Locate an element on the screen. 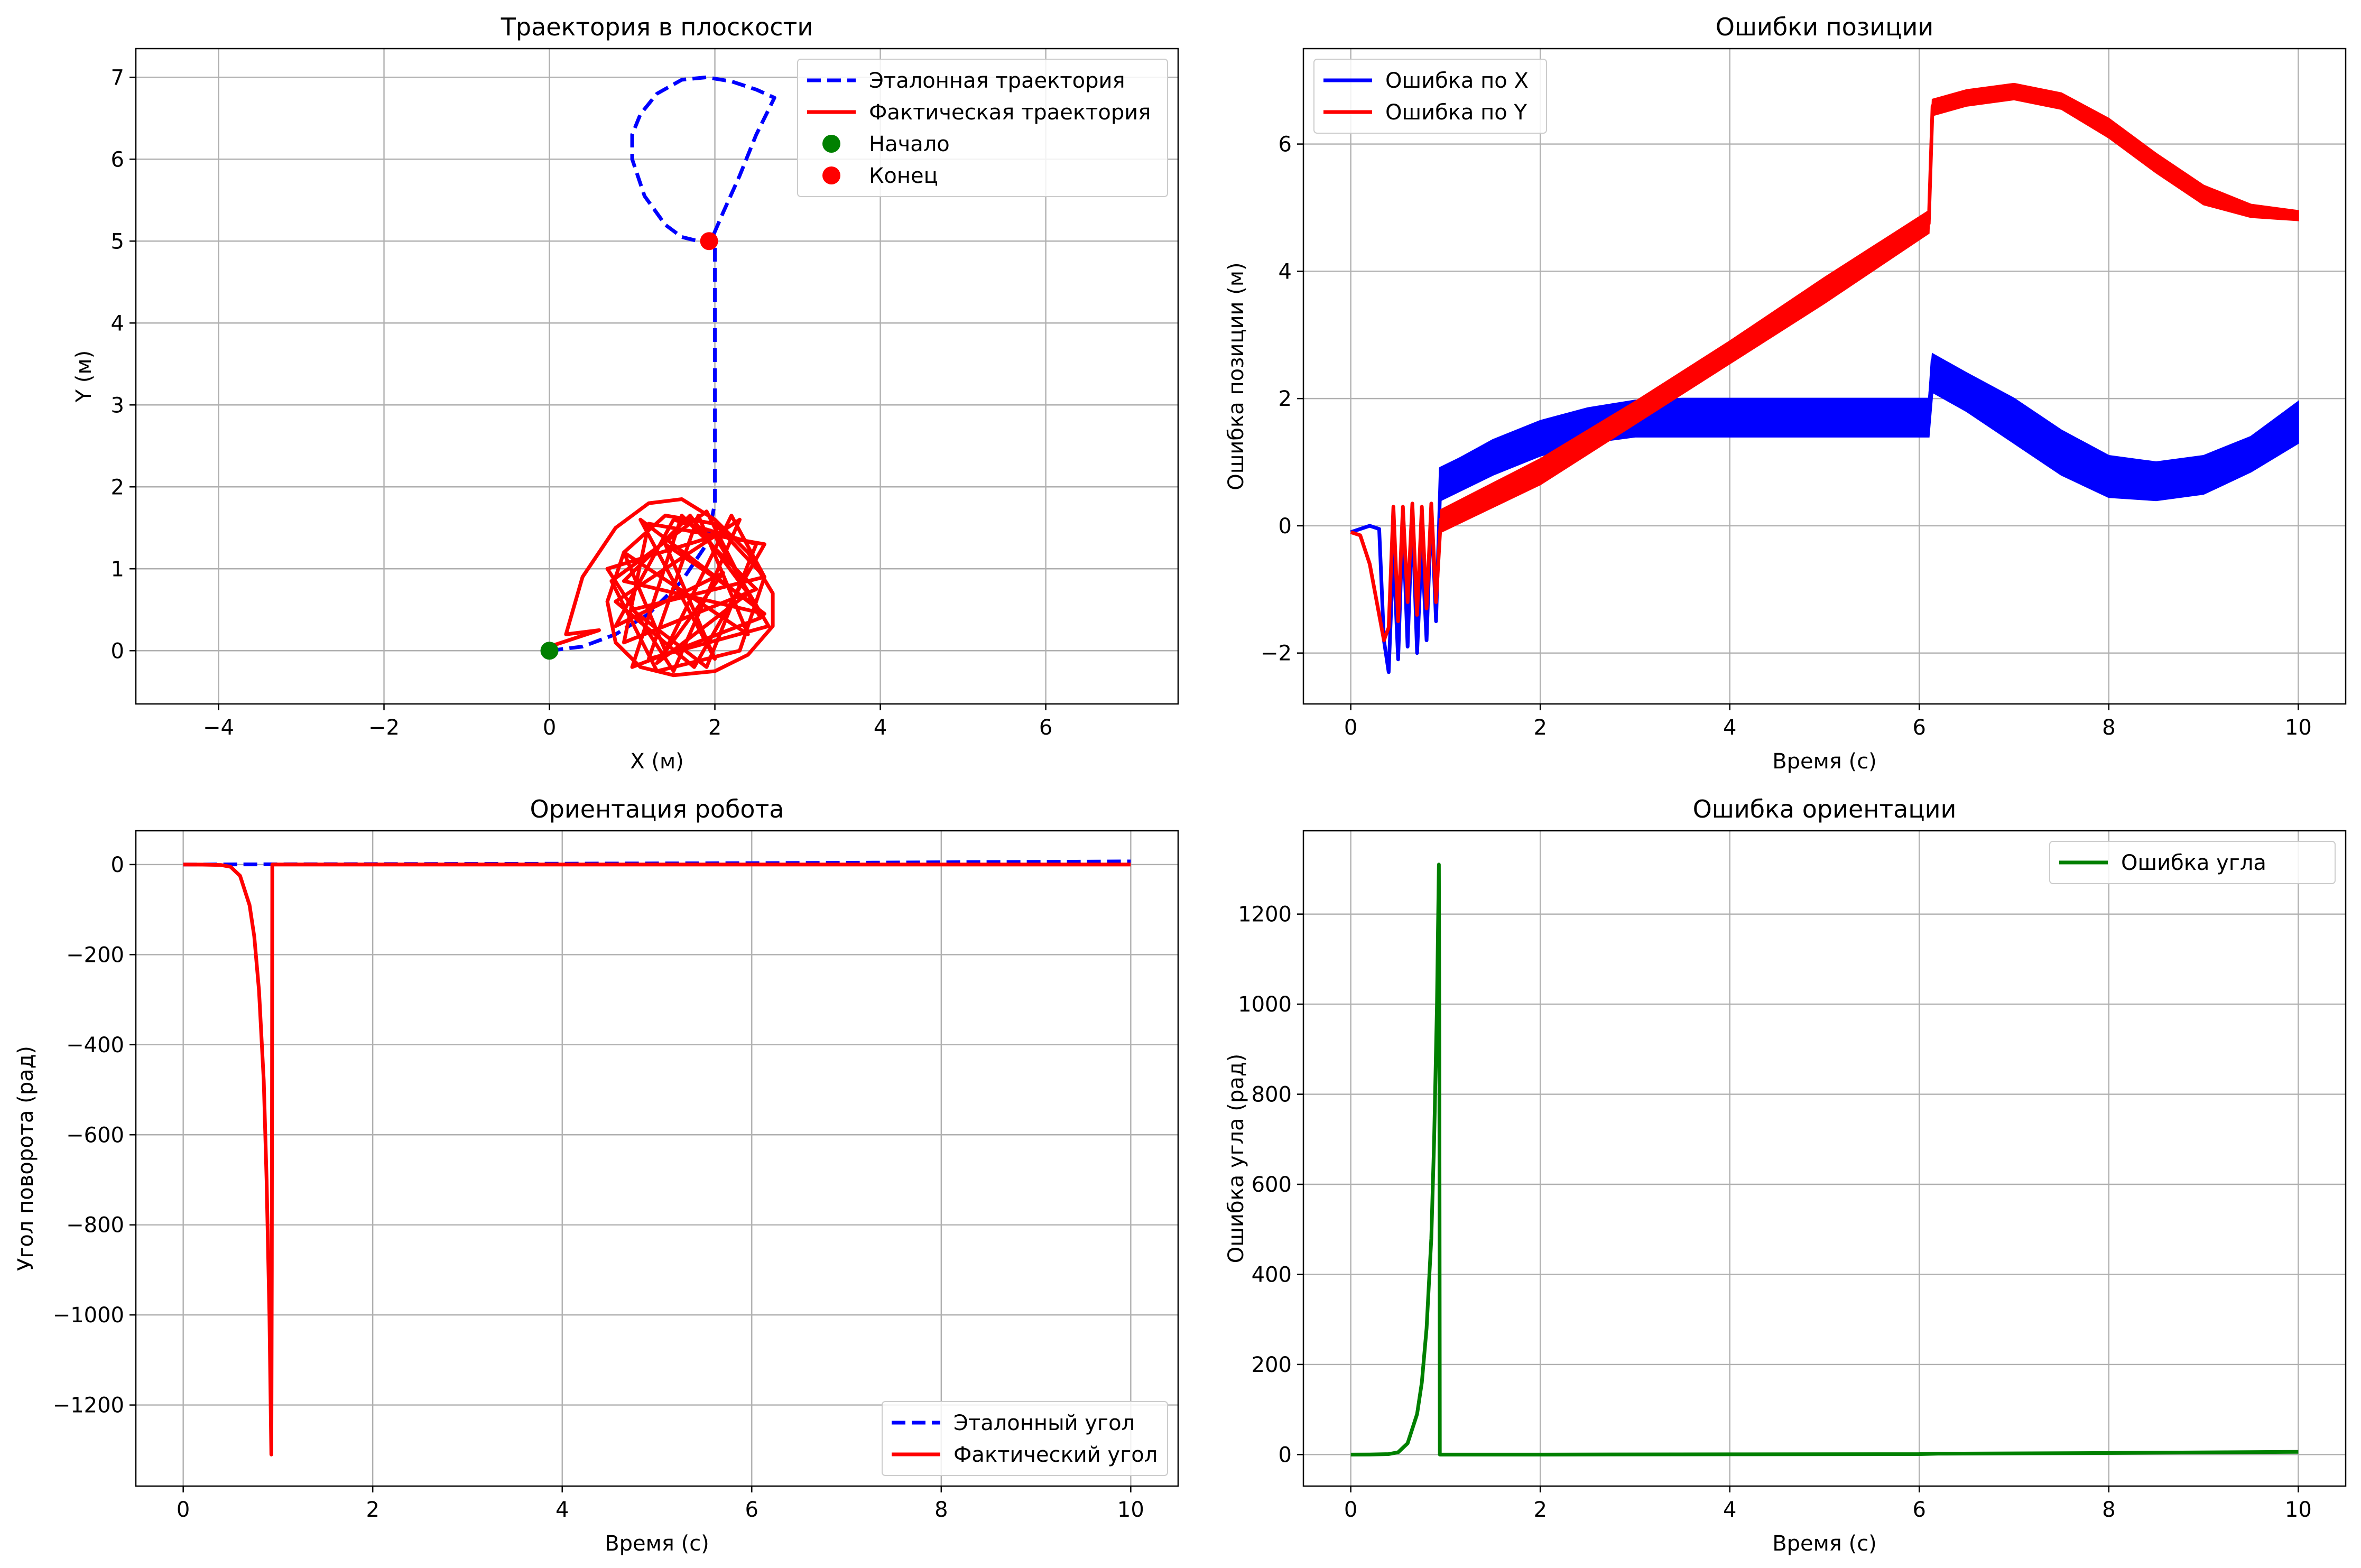  legend-item-start: Начало is located at coordinates (886, 144).